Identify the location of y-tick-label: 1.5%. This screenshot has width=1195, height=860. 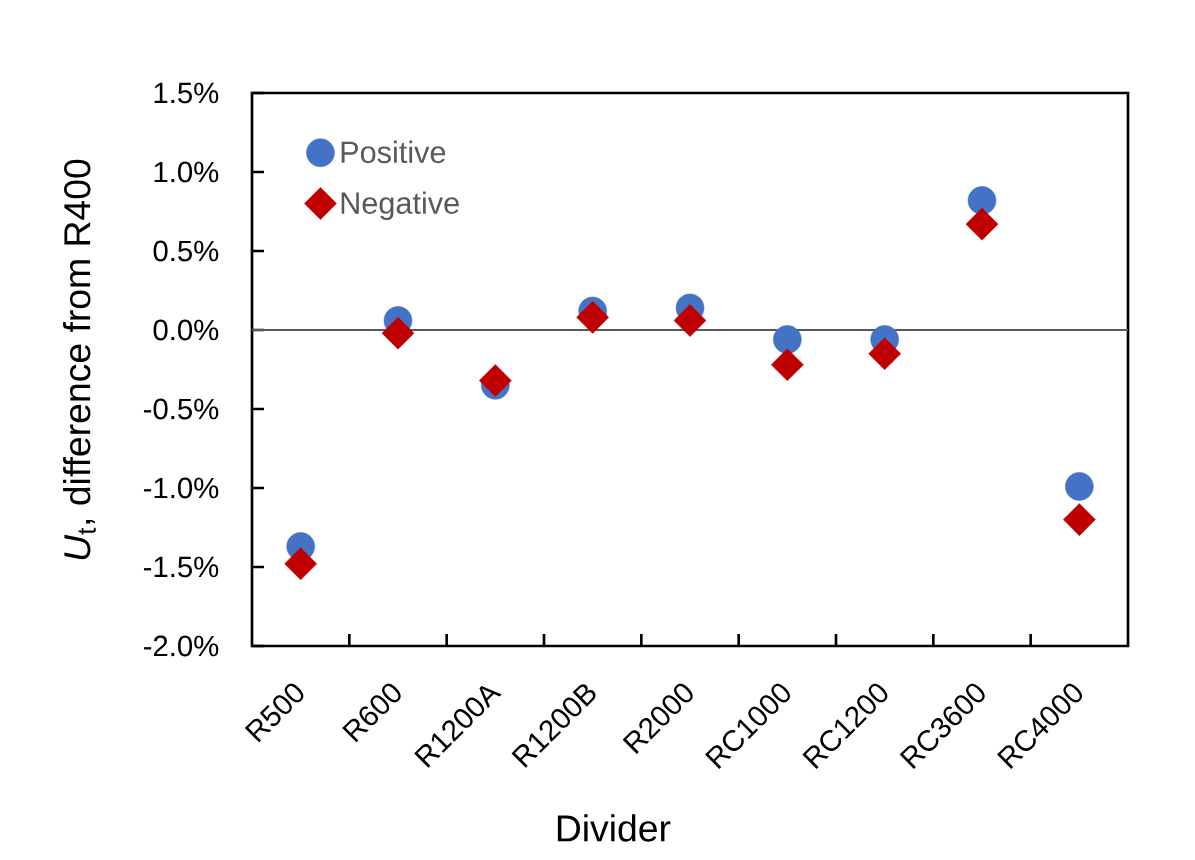
(186, 93).